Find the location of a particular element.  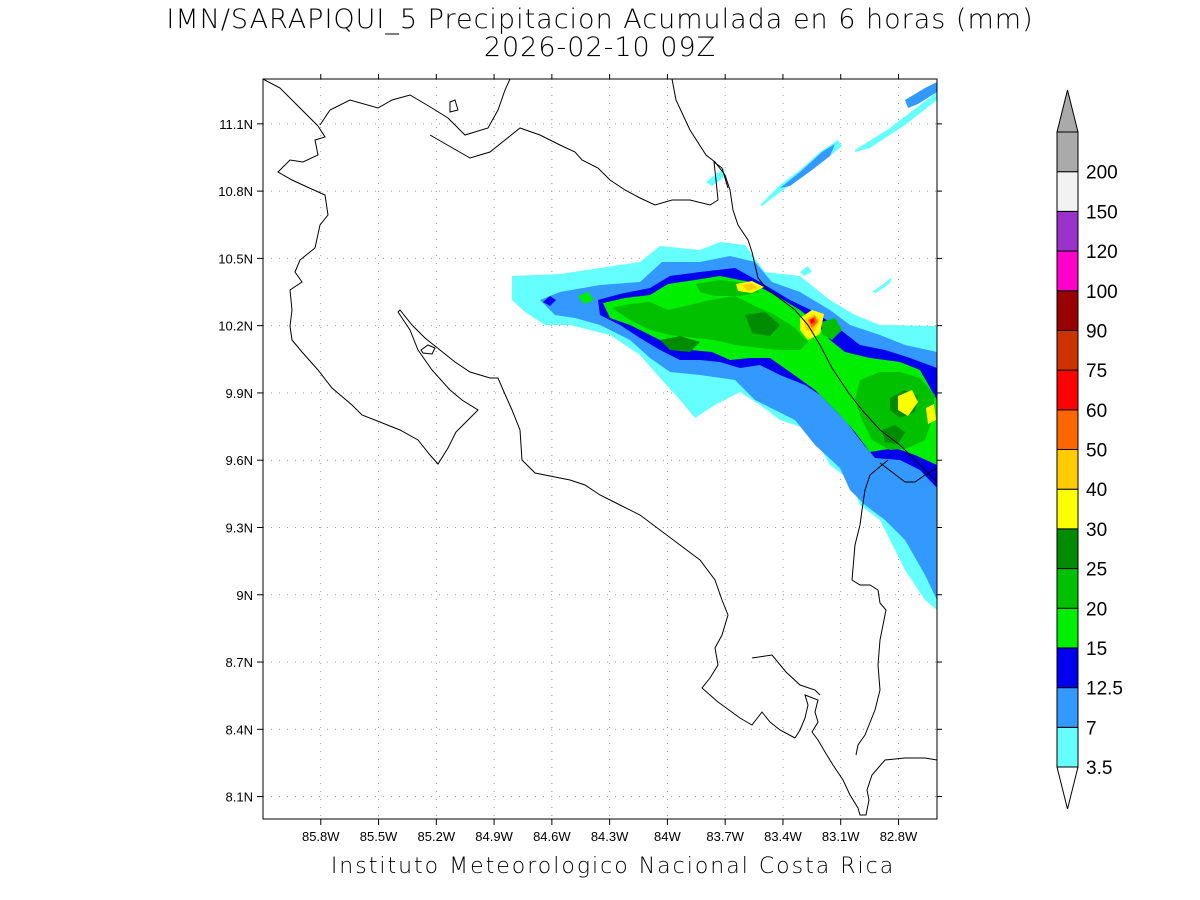

lat-tick-label: 10.5N is located at coordinates (235, 258).